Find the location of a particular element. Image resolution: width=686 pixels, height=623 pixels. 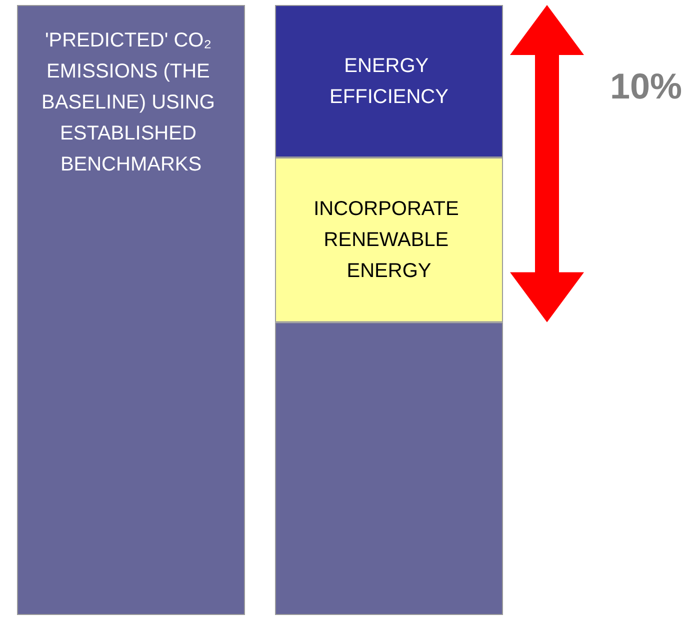

series-label: 'PREDICTED' CO₂ EMISSIONS (THE BASELINE) USING ESTABLISHED BENCHMARKS is located at coordinates (131, 103).